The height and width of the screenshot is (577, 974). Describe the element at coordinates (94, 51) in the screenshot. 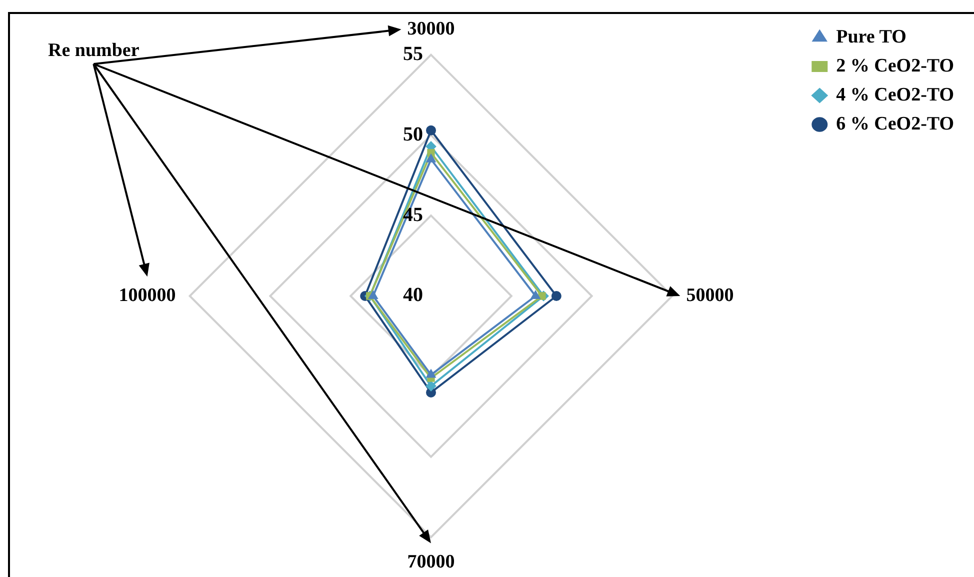

I see `text: Re number` at that location.